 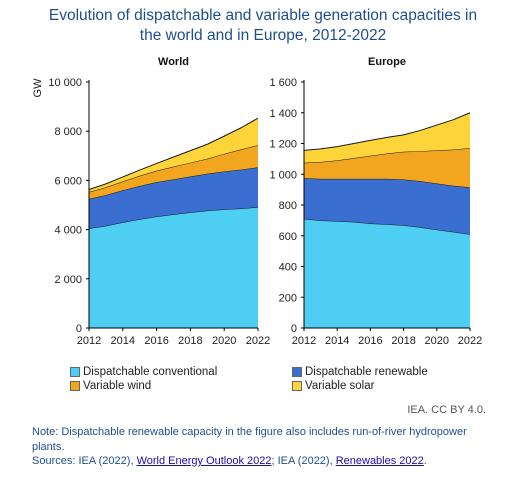 I want to click on x-tick-label-world: 2018, so click(x=190, y=341).